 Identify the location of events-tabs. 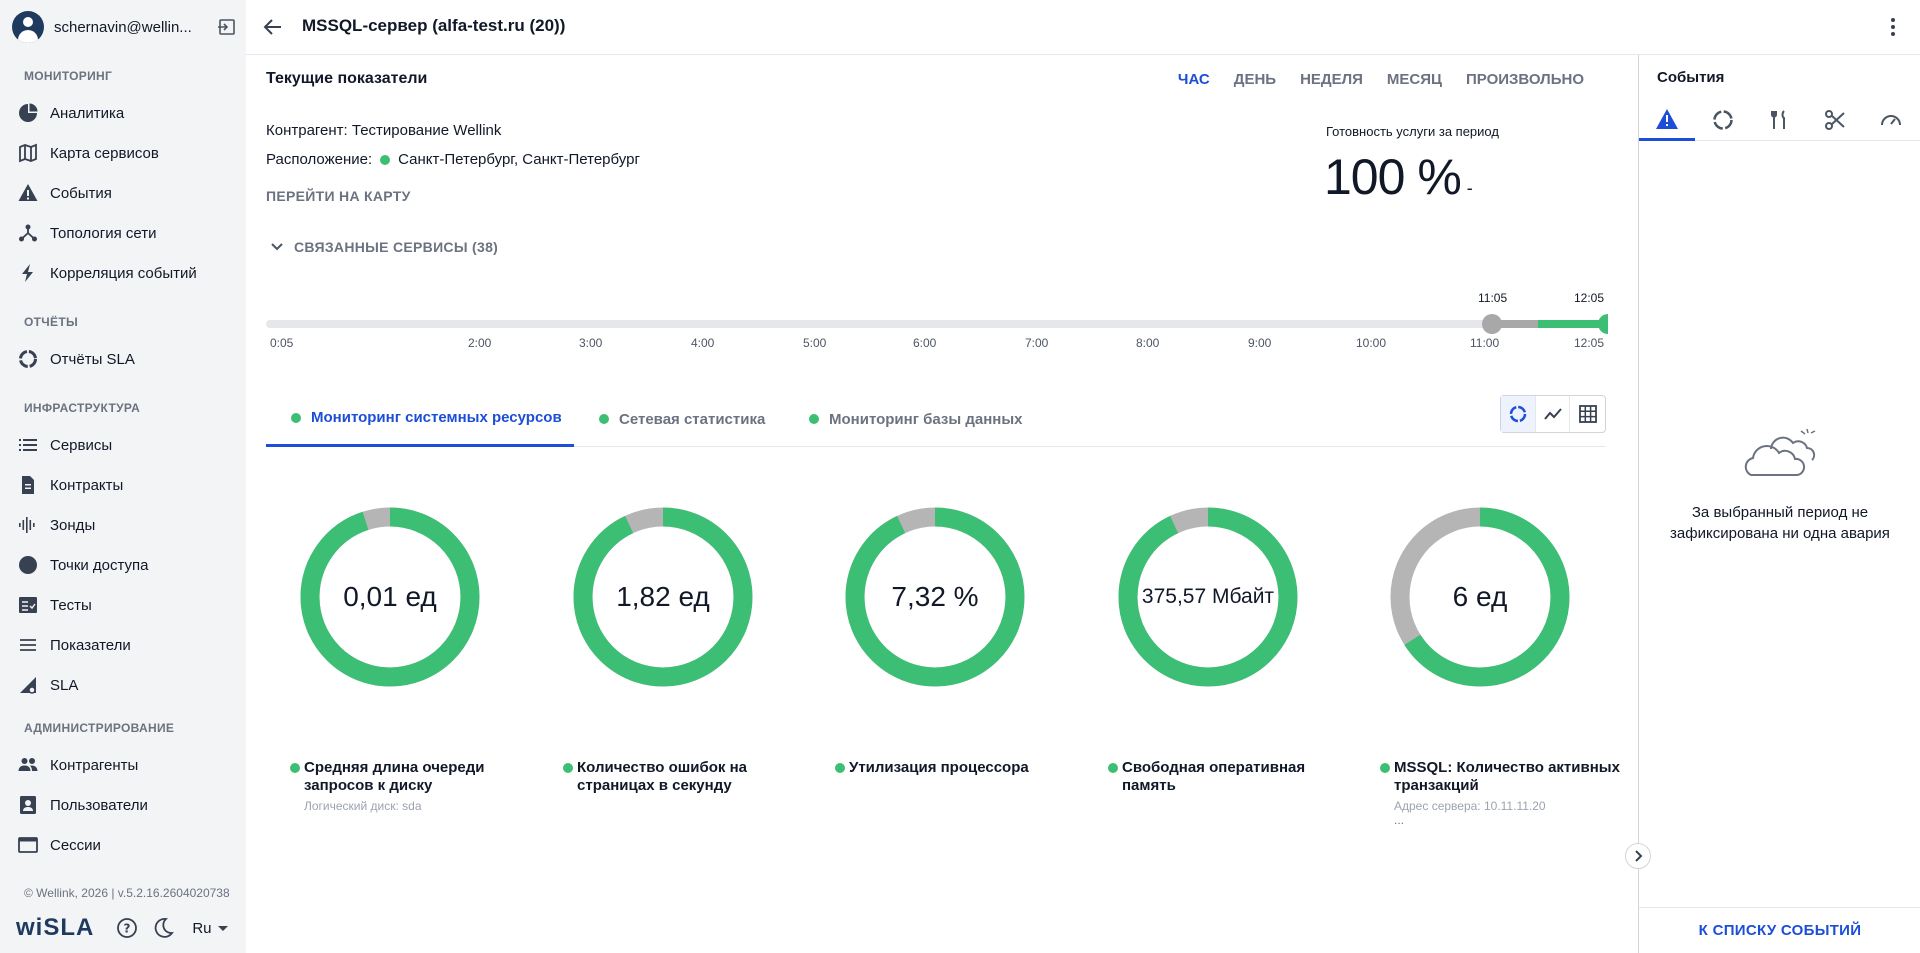
(1779, 120).